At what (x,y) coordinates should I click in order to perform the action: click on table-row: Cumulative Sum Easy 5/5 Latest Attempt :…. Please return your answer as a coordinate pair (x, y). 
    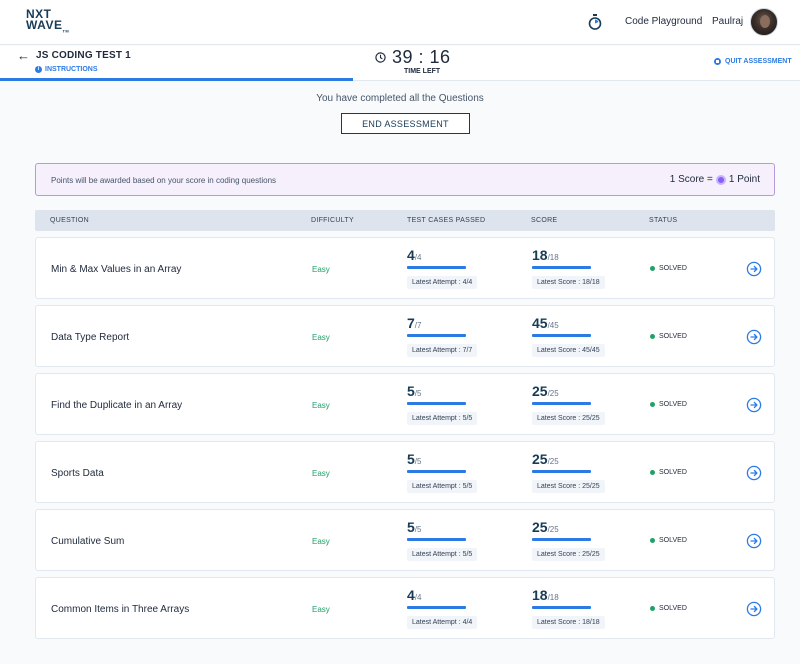
    Looking at the image, I should click on (405, 540).